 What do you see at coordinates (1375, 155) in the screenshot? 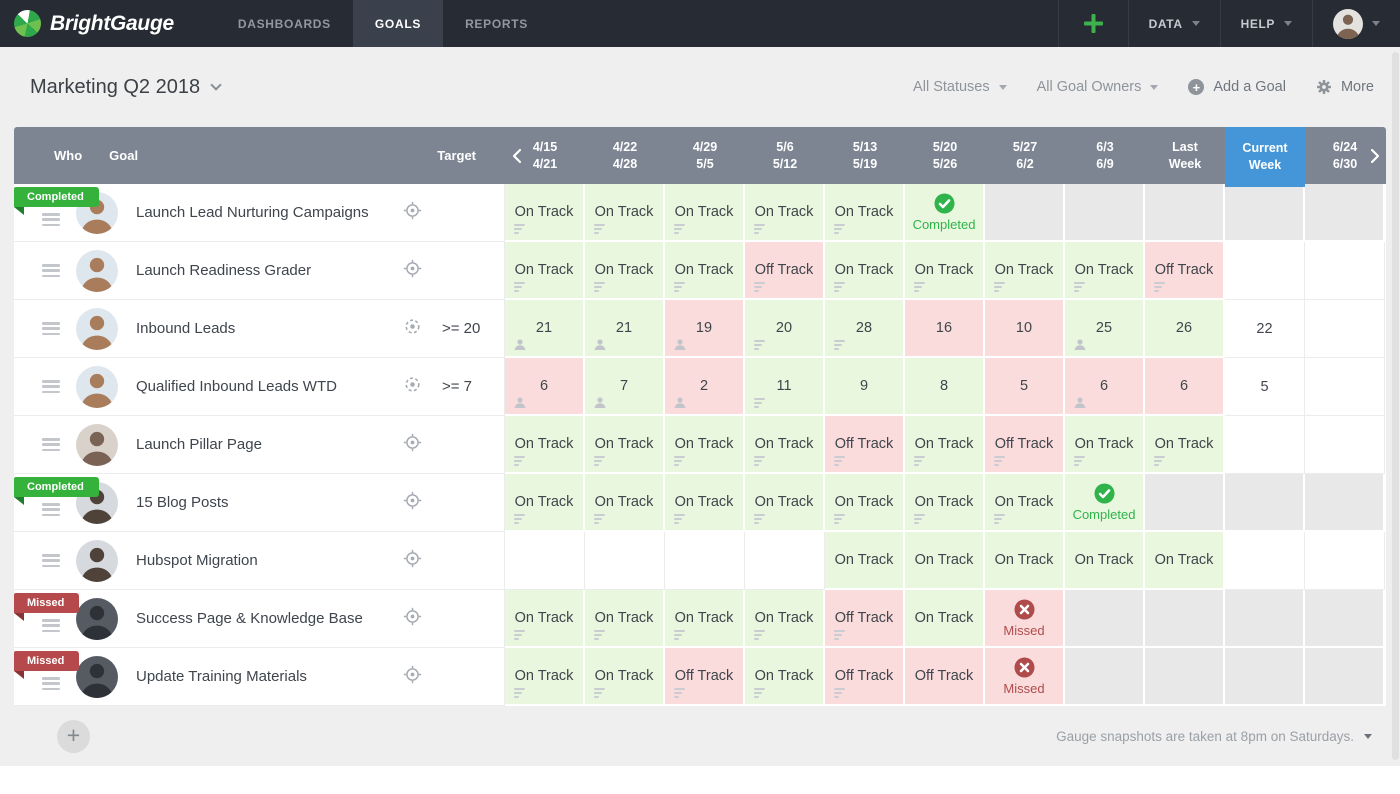
I see `next-weeks-arrow` at bounding box center [1375, 155].